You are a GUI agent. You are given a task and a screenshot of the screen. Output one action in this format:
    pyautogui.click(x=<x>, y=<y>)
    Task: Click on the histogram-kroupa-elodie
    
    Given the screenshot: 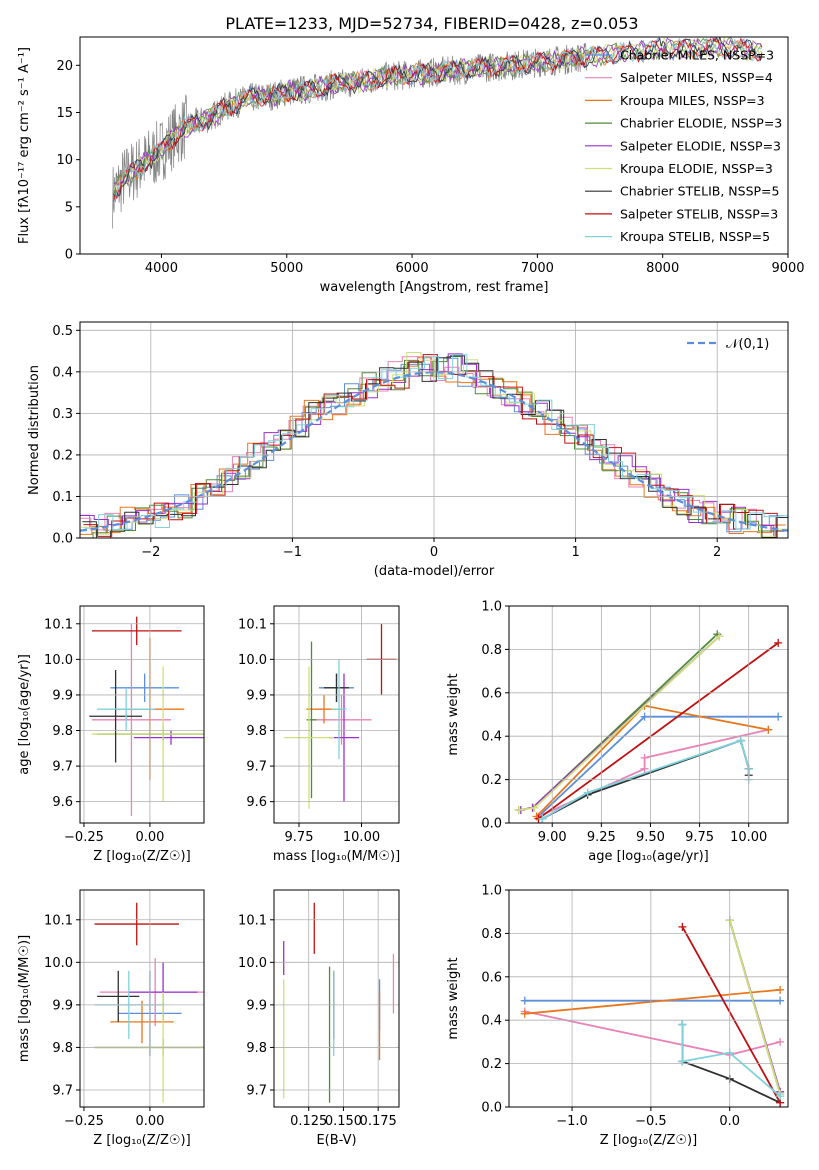 What is the action you would take?
    pyautogui.click(x=434, y=444)
    